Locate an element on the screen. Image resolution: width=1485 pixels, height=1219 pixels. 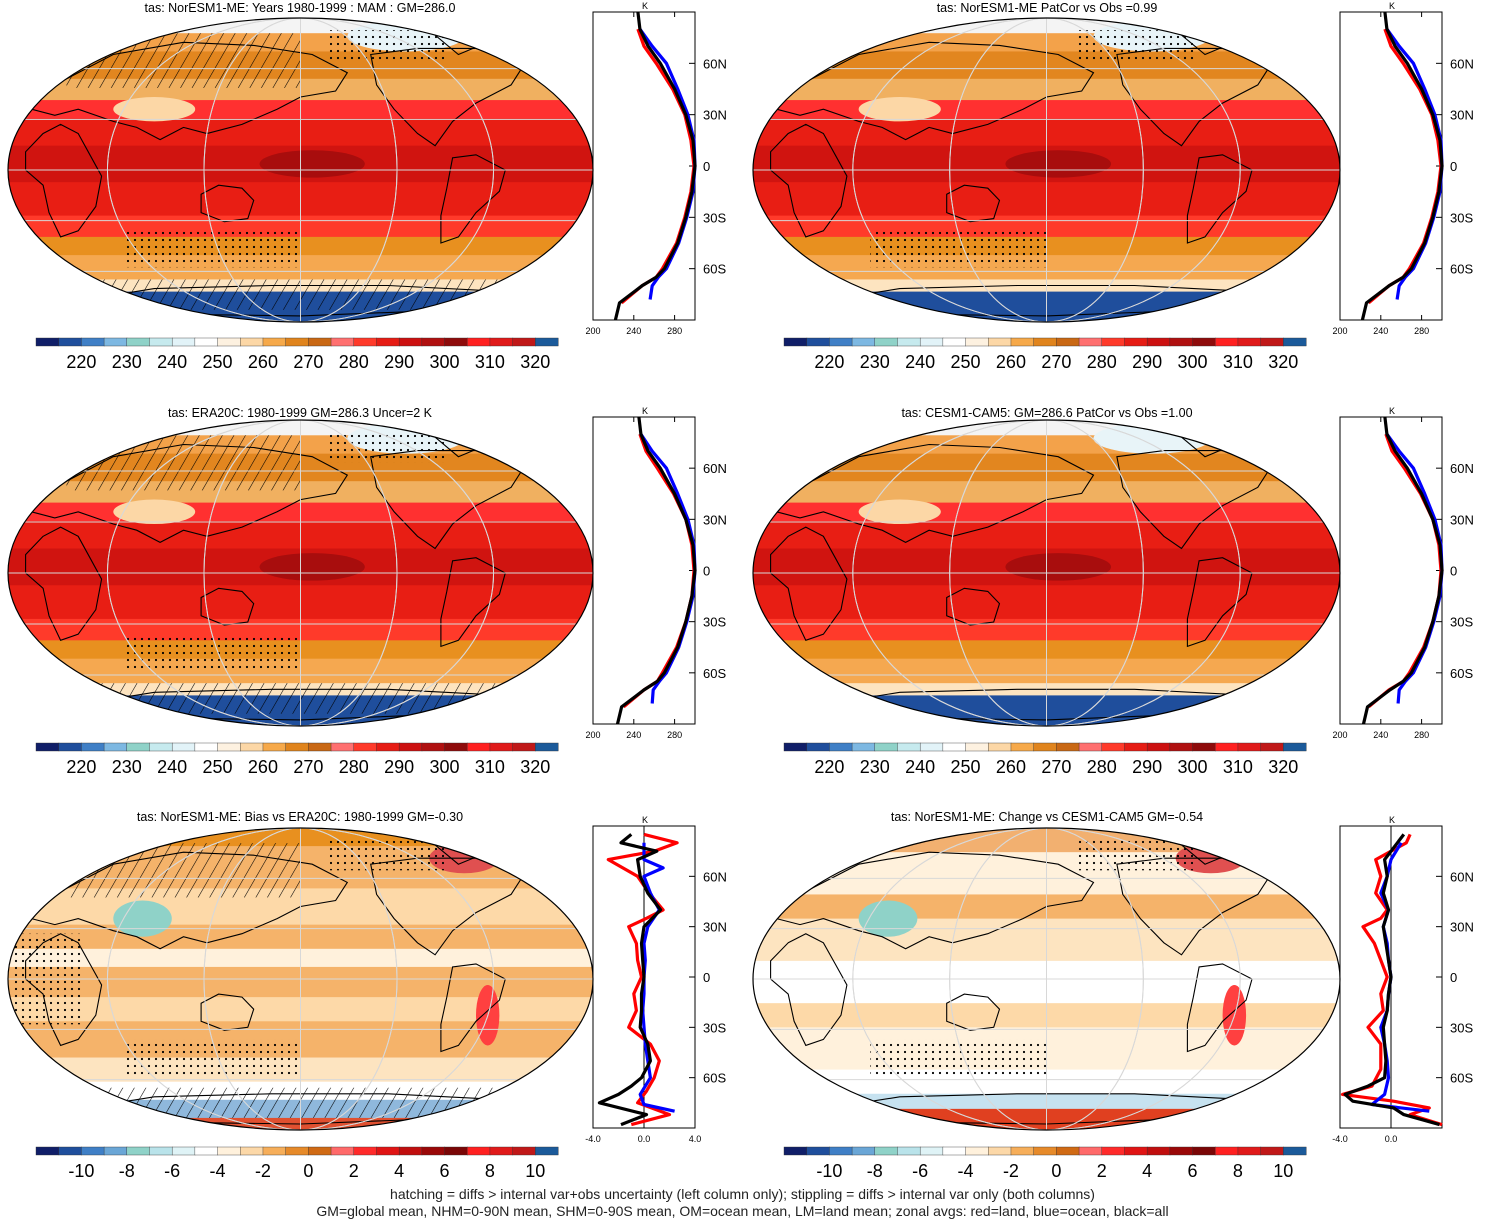
colorbar-label: 320 is located at coordinates (1283, 767).